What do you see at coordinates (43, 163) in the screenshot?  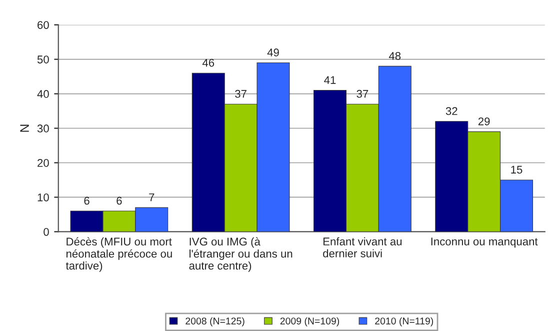 I see `y-tick-label: 20` at bounding box center [43, 163].